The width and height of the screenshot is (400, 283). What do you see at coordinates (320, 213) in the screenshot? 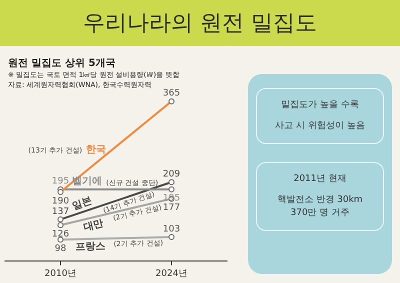
I see `text: 370만 명 거주` at bounding box center [320, 213].